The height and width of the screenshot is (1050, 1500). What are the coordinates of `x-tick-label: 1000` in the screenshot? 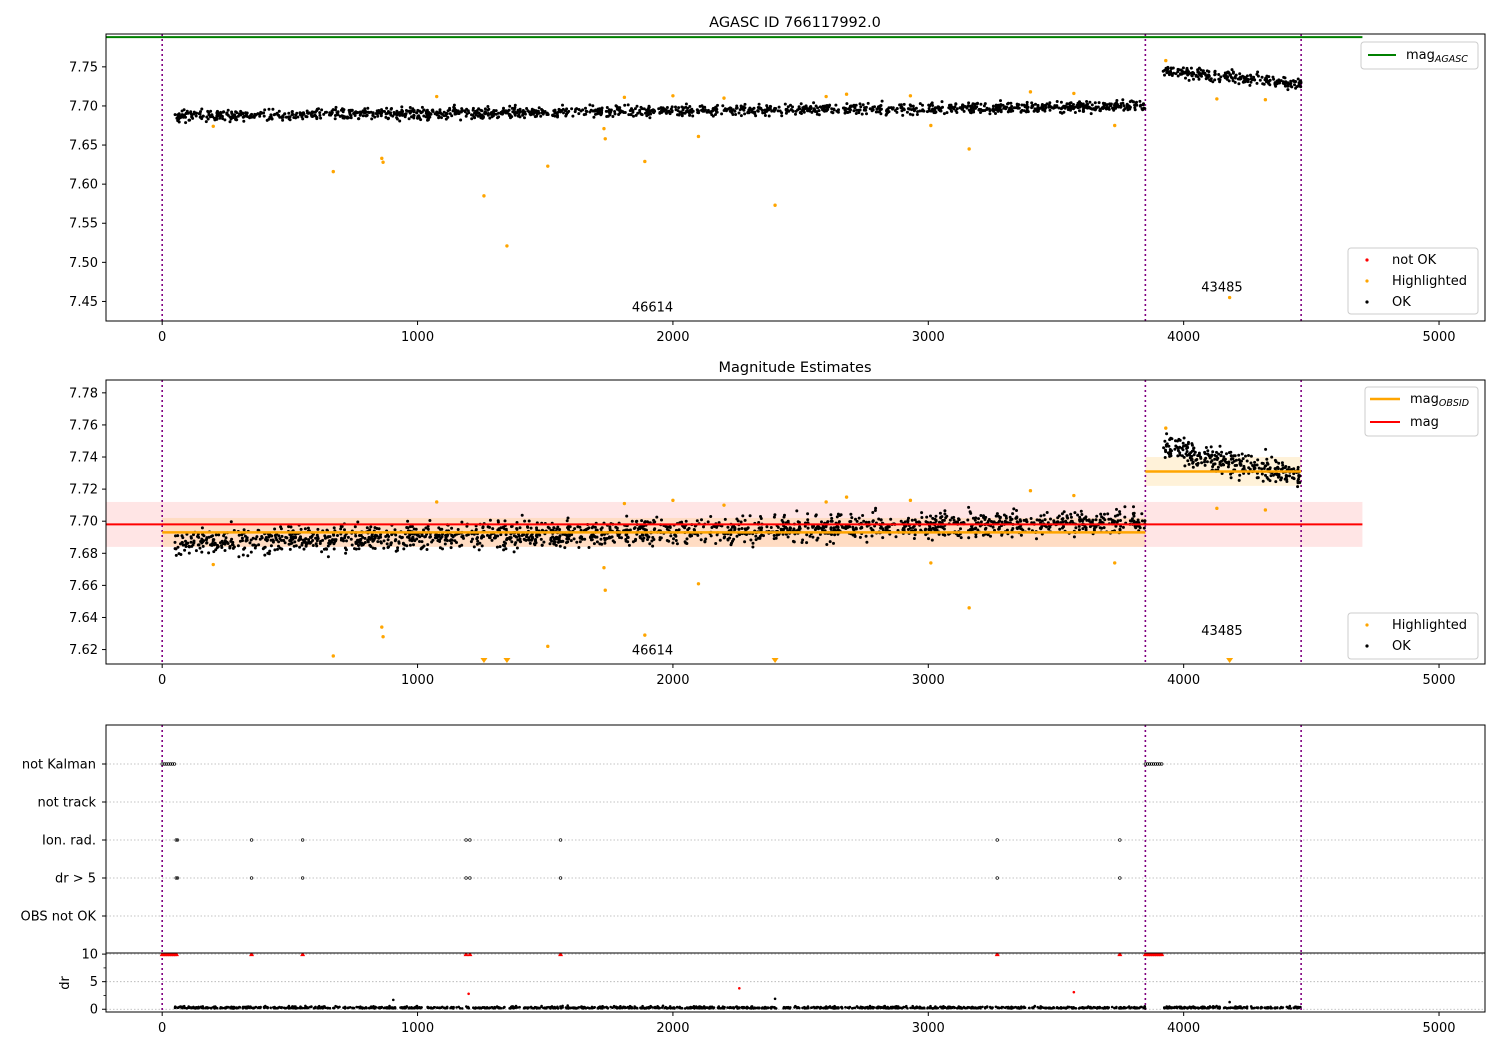 It's located at (417, 680).